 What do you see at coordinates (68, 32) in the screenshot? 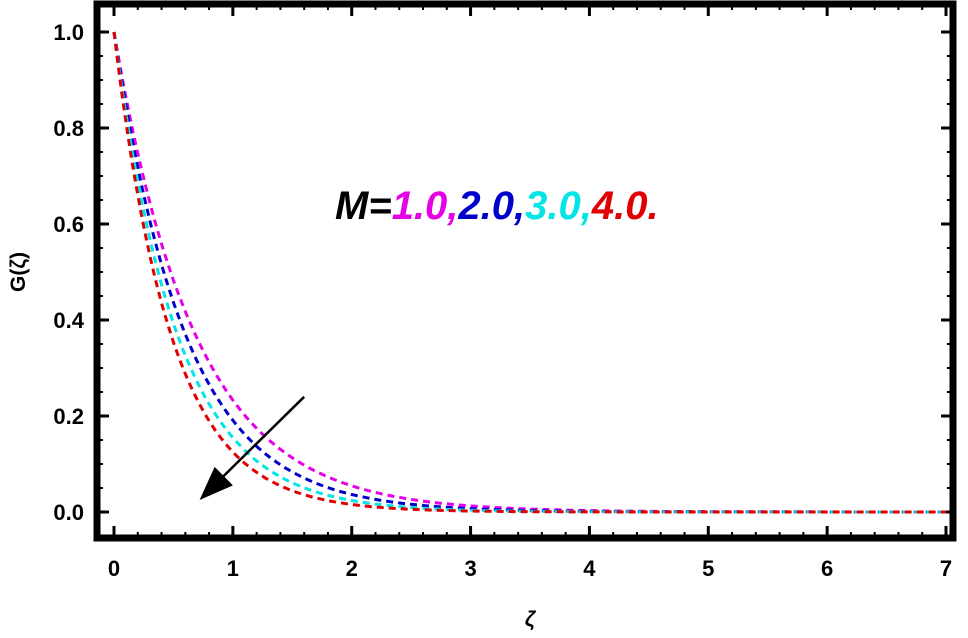
I see `y-tick-label: 1.0` at bounding box center [68, 32].